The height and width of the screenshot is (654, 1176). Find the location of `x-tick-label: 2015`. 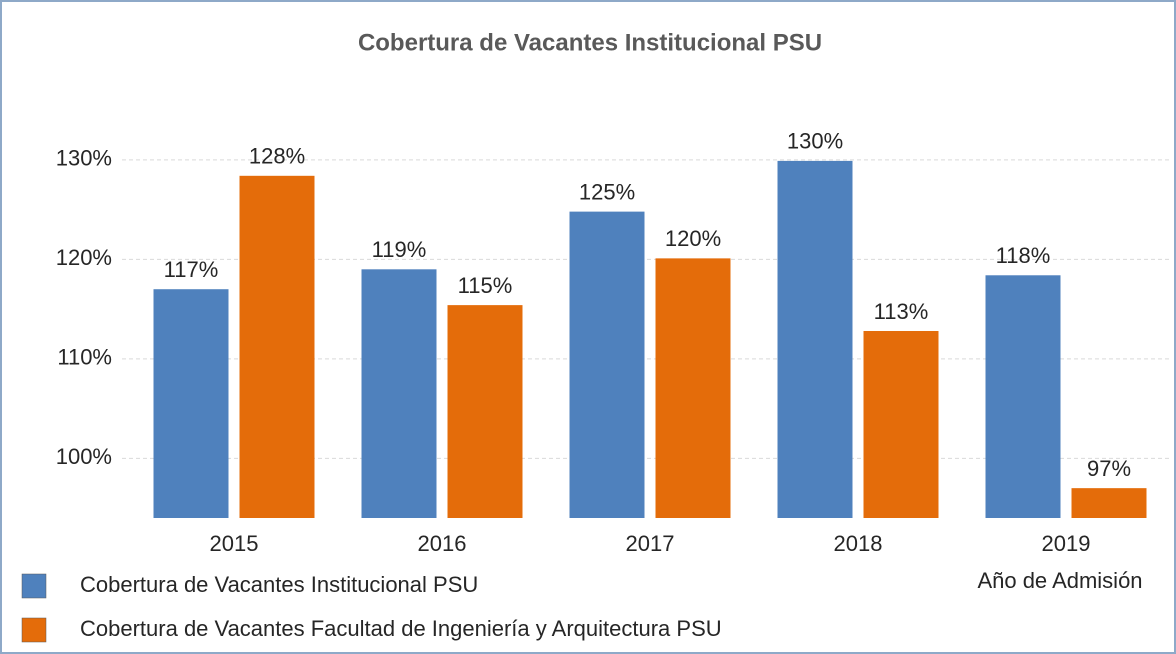

x-tick-label: 2015 is located at coordinates (234, 543).